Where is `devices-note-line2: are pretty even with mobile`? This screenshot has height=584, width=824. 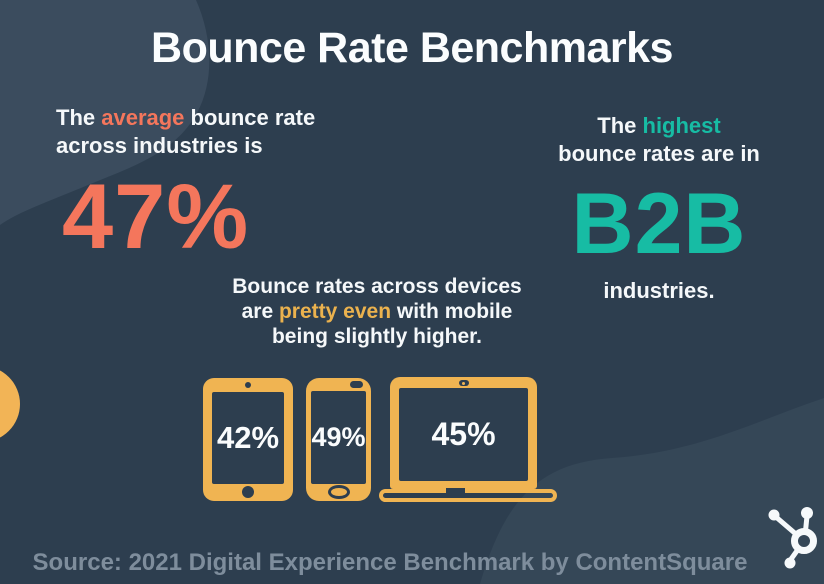 devices-note-line2: are pretty even with mobile is located at coordinates (377, 311).